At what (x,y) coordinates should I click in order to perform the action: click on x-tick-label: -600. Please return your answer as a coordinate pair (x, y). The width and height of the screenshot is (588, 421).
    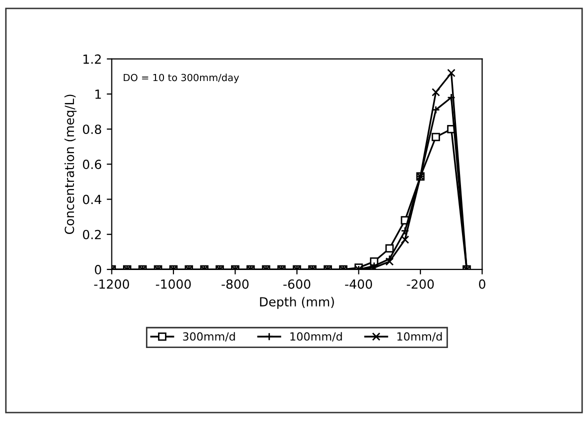
    Looking at the image, I should click on (296, 284).